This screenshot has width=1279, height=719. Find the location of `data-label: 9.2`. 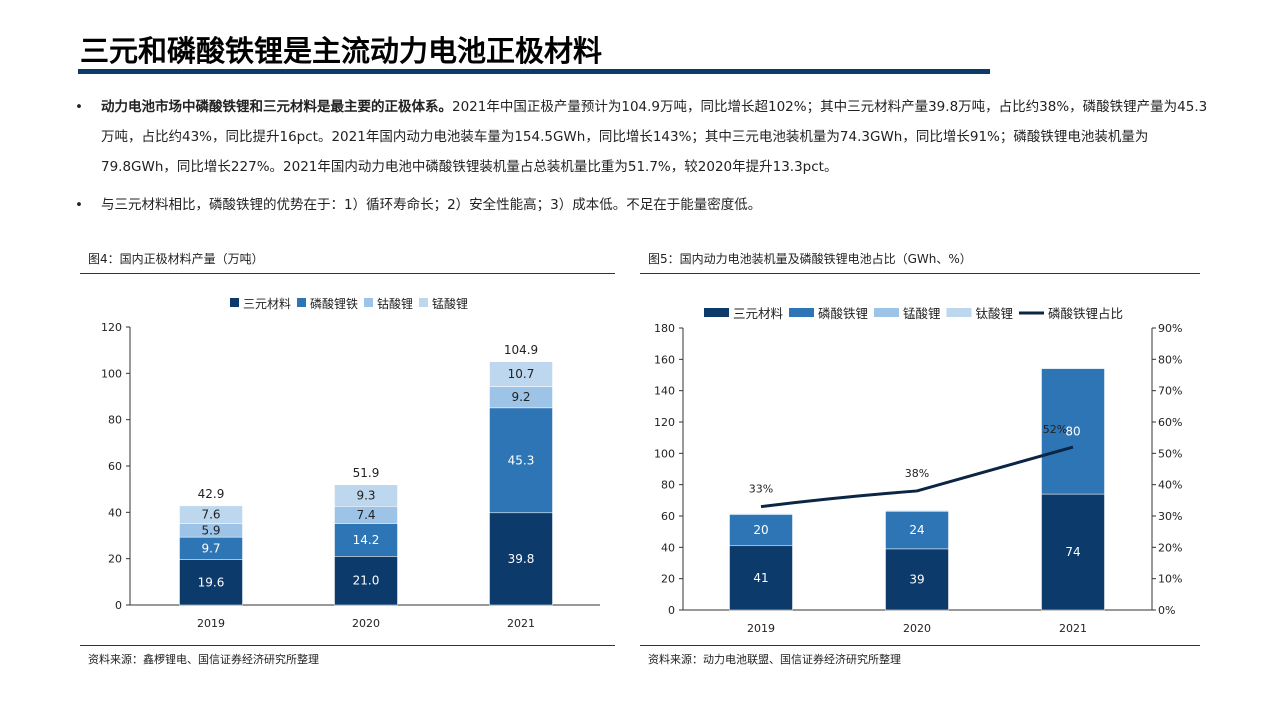

data-label: 9.2 is located at coordinates (520, 397).